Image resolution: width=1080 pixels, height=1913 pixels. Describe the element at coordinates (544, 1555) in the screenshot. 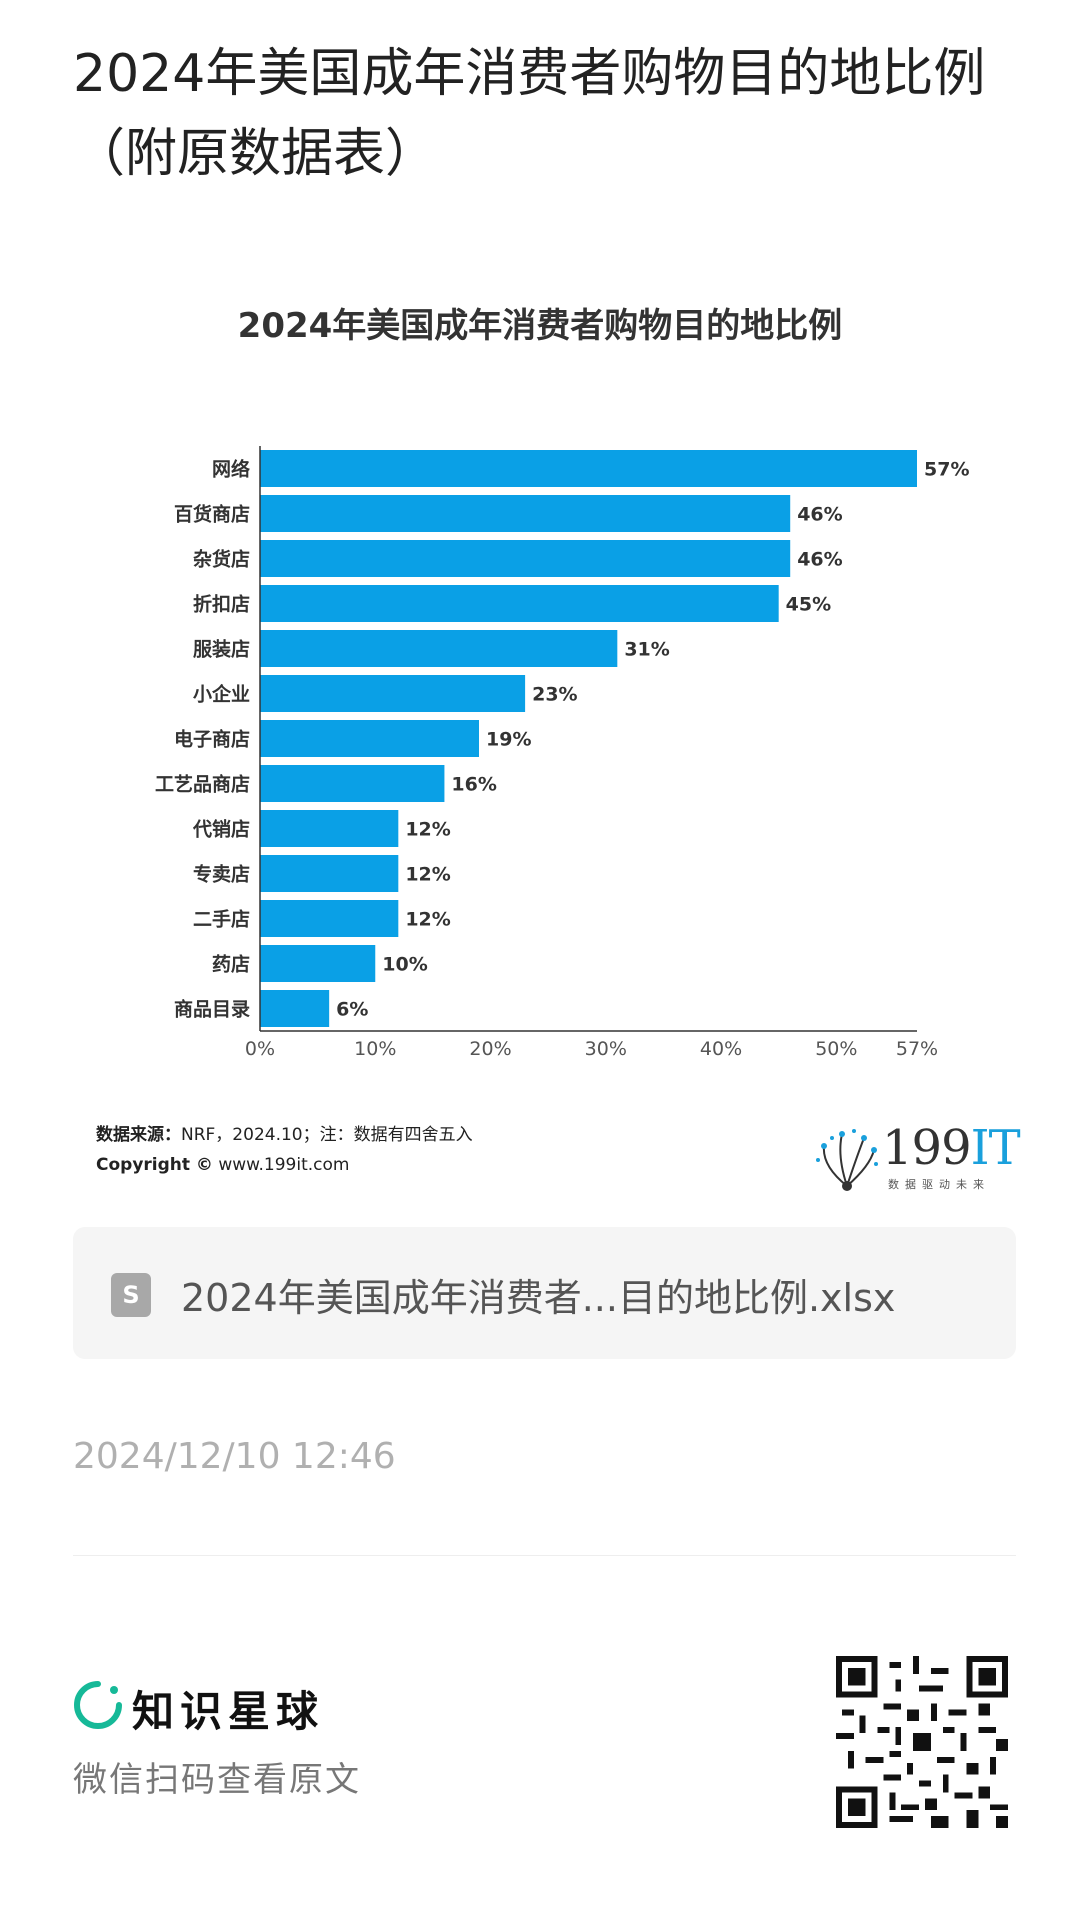

I see `divider` at that location.